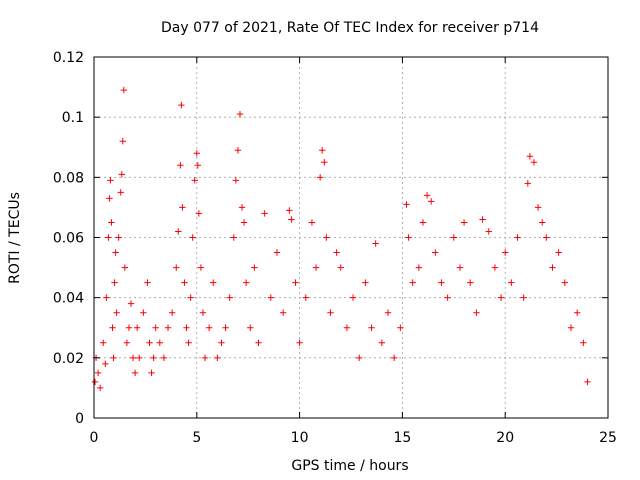 Image resolution: width=640 pixels, height=480 pixels. I want to click on y-tick-labels: 0 0.02 0.04 0.06 0.08 0.1 0.12, so click(68, 238).